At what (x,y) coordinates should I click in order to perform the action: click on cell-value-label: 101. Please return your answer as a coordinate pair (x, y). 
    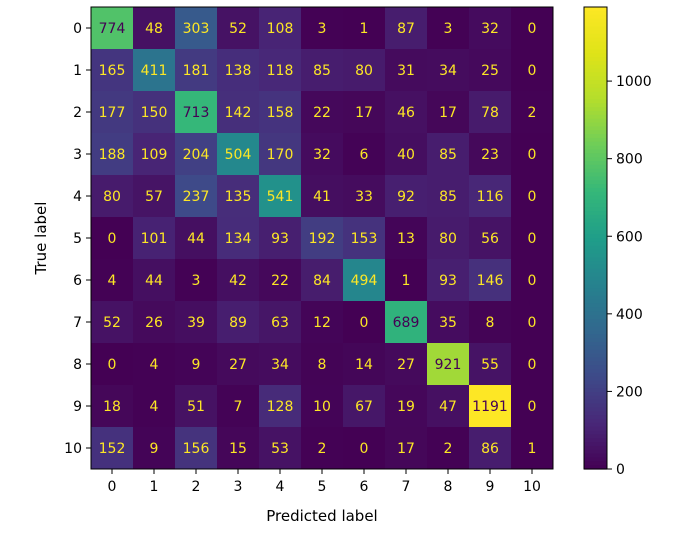
    Looking at the image, I should click on (154, 239).